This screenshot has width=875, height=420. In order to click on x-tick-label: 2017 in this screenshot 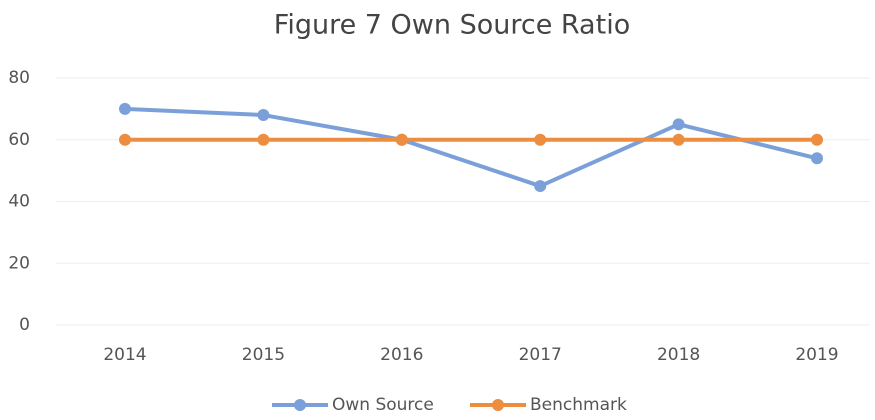, I will do `click(540, 355)`.